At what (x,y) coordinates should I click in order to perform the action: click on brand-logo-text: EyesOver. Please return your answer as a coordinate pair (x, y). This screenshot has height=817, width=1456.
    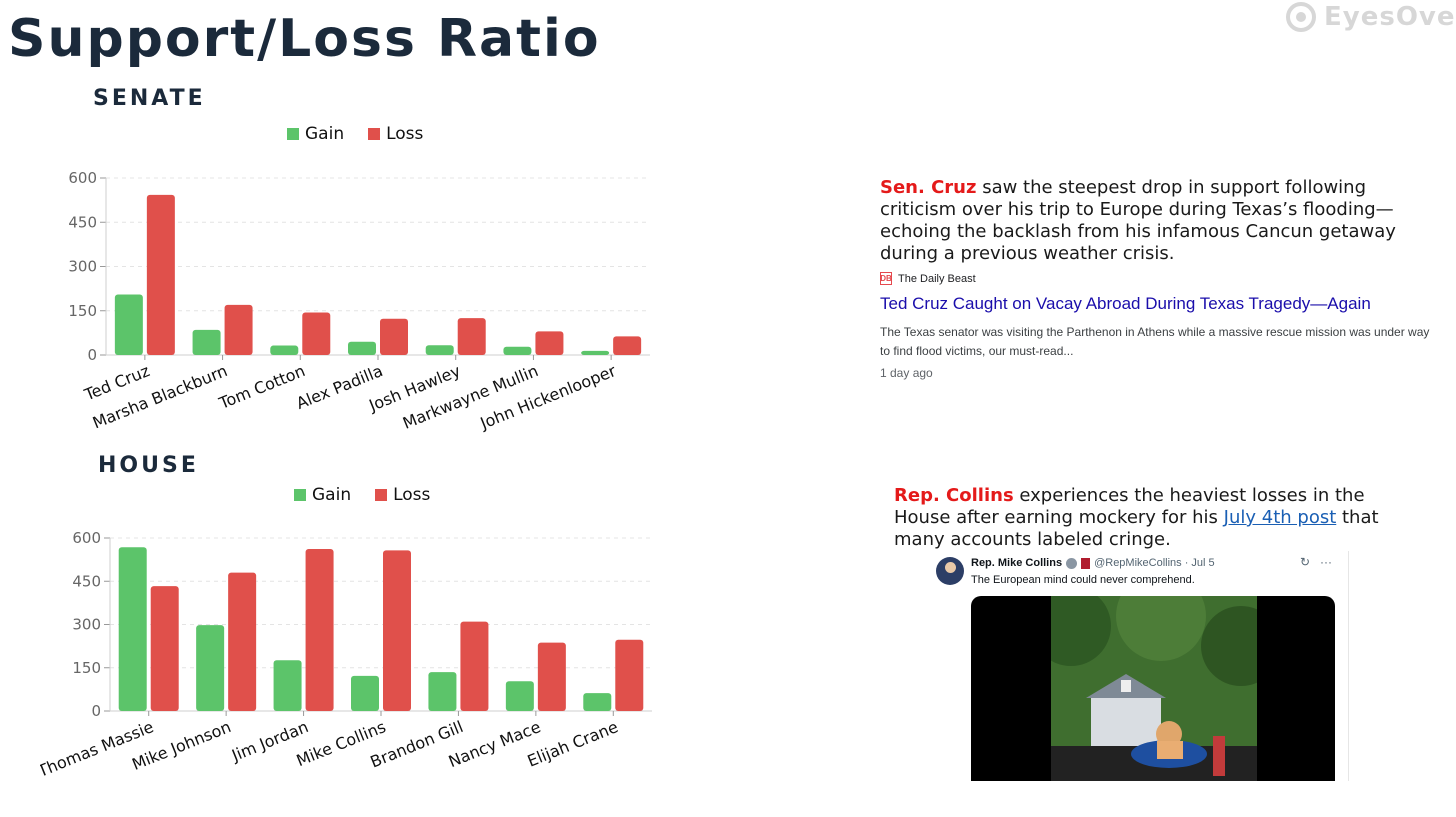
    Looking at the image, I should click on (1390, 17).